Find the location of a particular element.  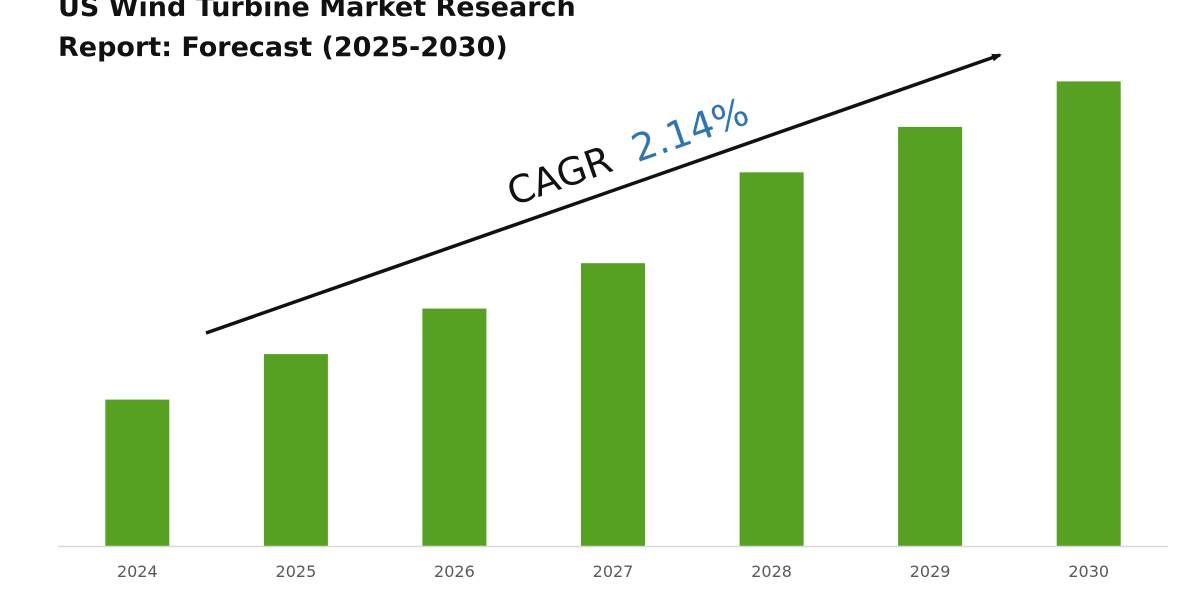

chart-title-line-2: Report: Forecast (2025-2030) is located at coordinates (283, 47).